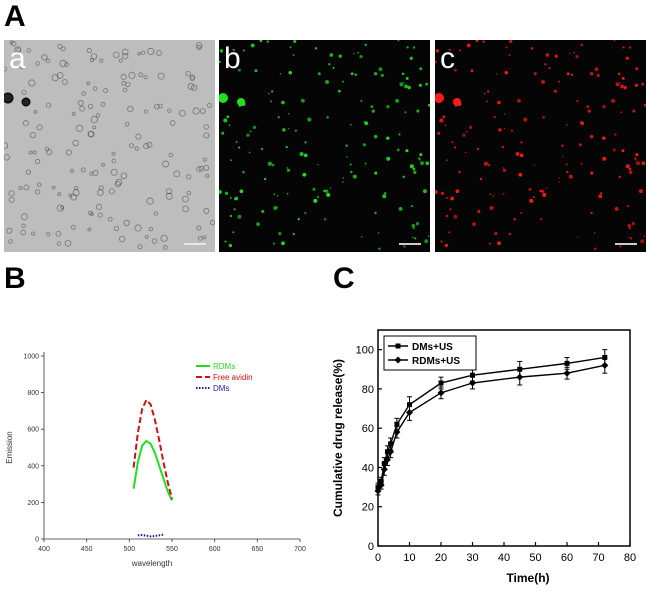 Image resolution: width=650 pixels, height=594 pixels. What do you see at coordinates (9, 98) in the screenshot?
I see `large-particle` at bounding box center [9, 98].